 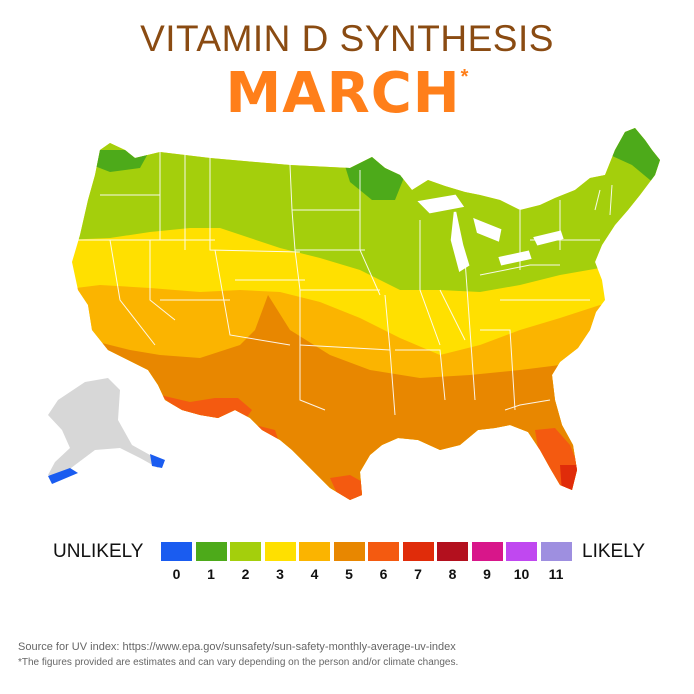 What do you see at coordinates (571, 480) in the screenshot?
I see `uv-band-7-florida-tip` at bounding box center [571, 480].